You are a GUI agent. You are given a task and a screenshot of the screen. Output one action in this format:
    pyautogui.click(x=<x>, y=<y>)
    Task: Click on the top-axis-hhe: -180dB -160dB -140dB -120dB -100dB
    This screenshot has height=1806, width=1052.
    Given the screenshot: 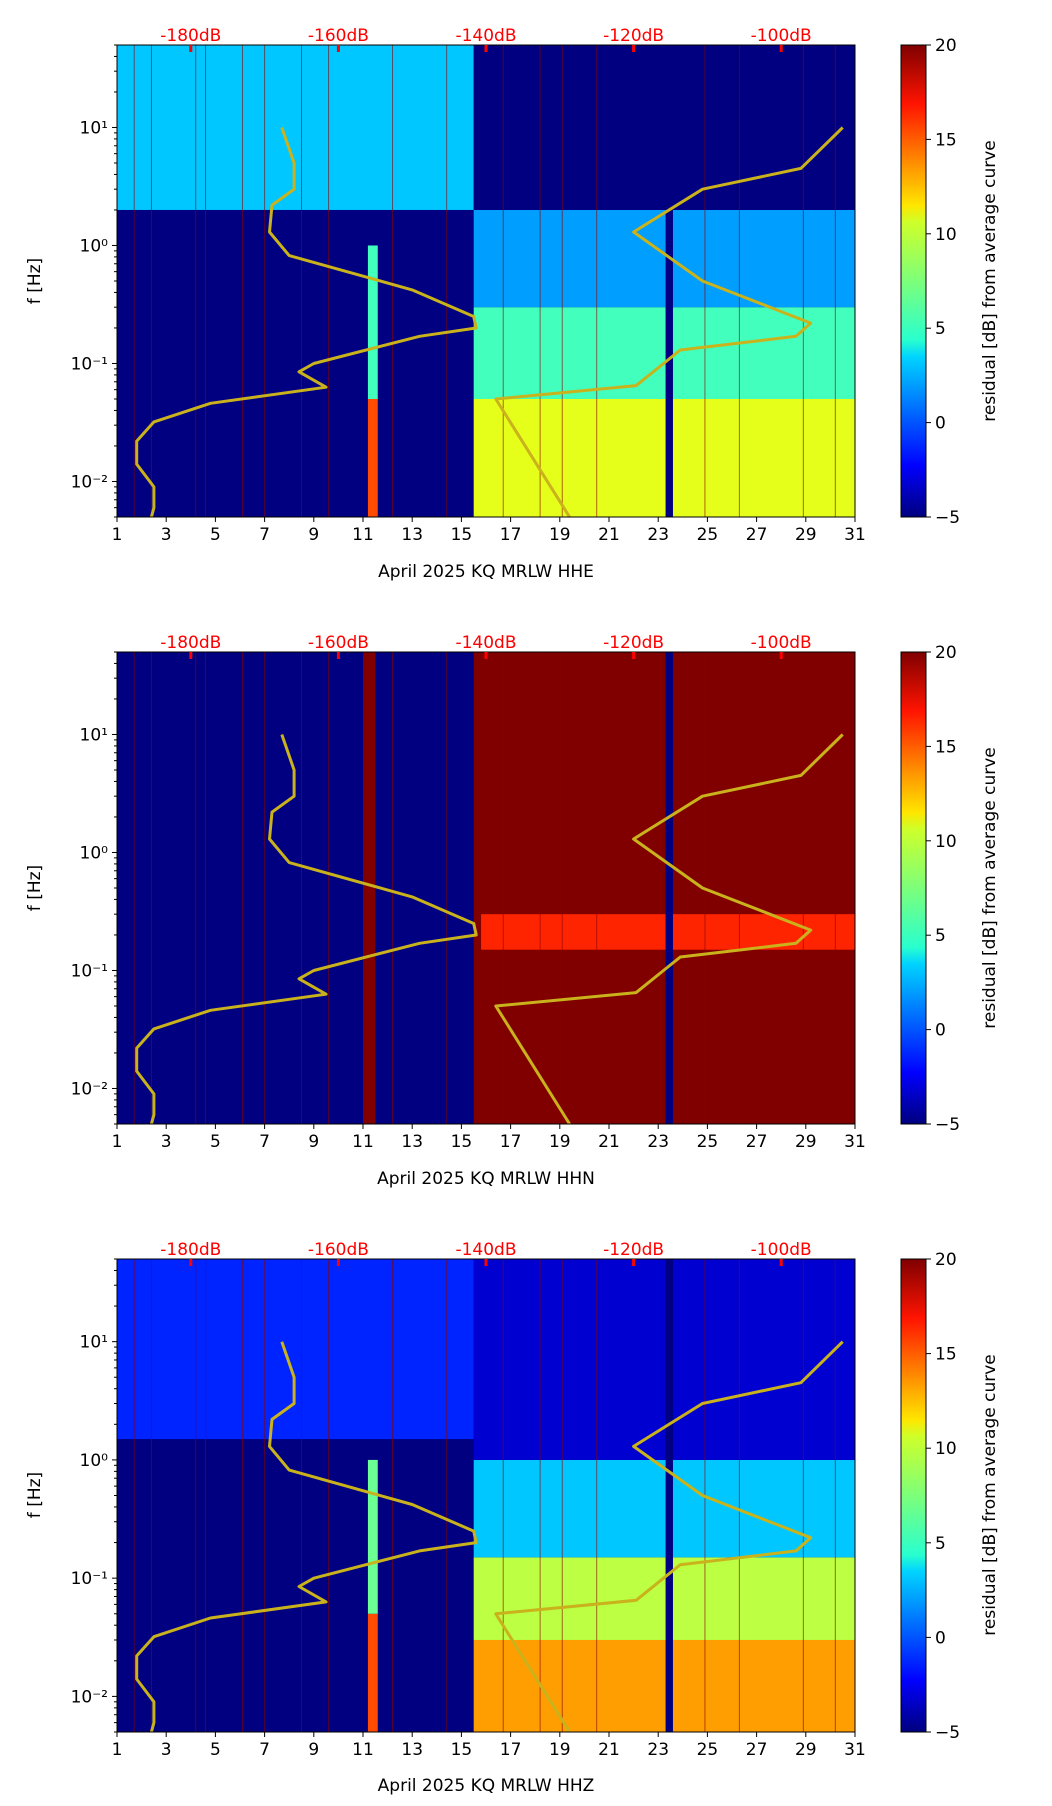 What is the action you would take?
    pyautogui.click(x=486, y=39)
    